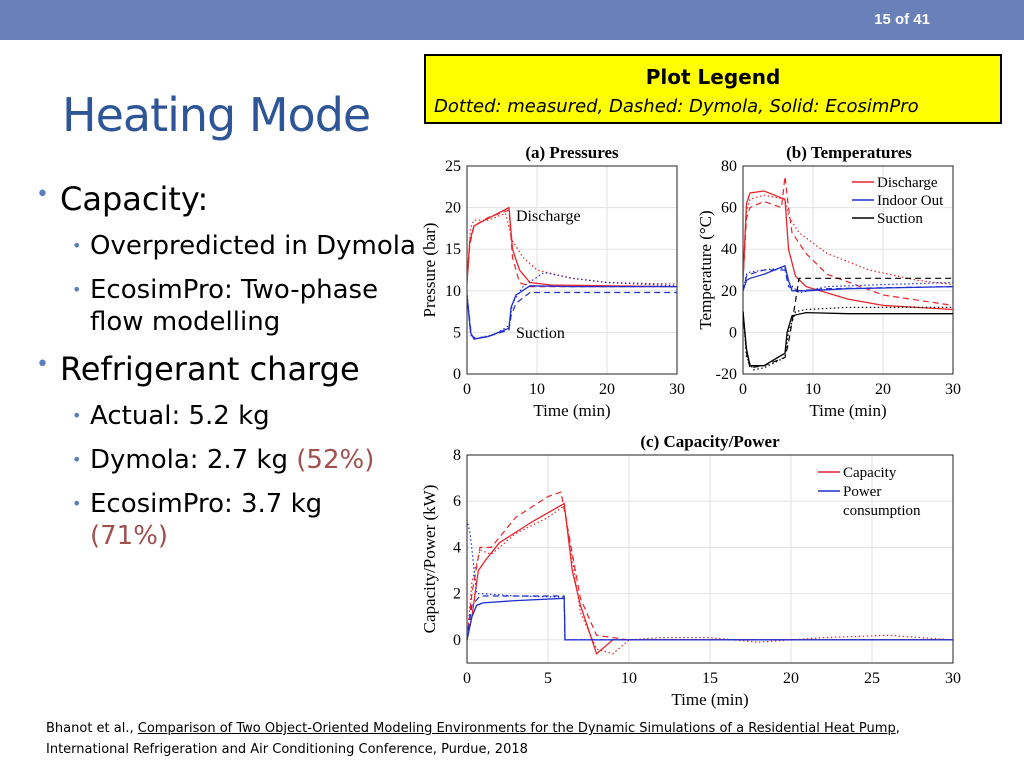 This screenshot has height=768, width=1024. What do you see at coordinates (548, 216) in the screenshot?
I see `annotation-discharge: Discharge` at bounding box center [548, 216].